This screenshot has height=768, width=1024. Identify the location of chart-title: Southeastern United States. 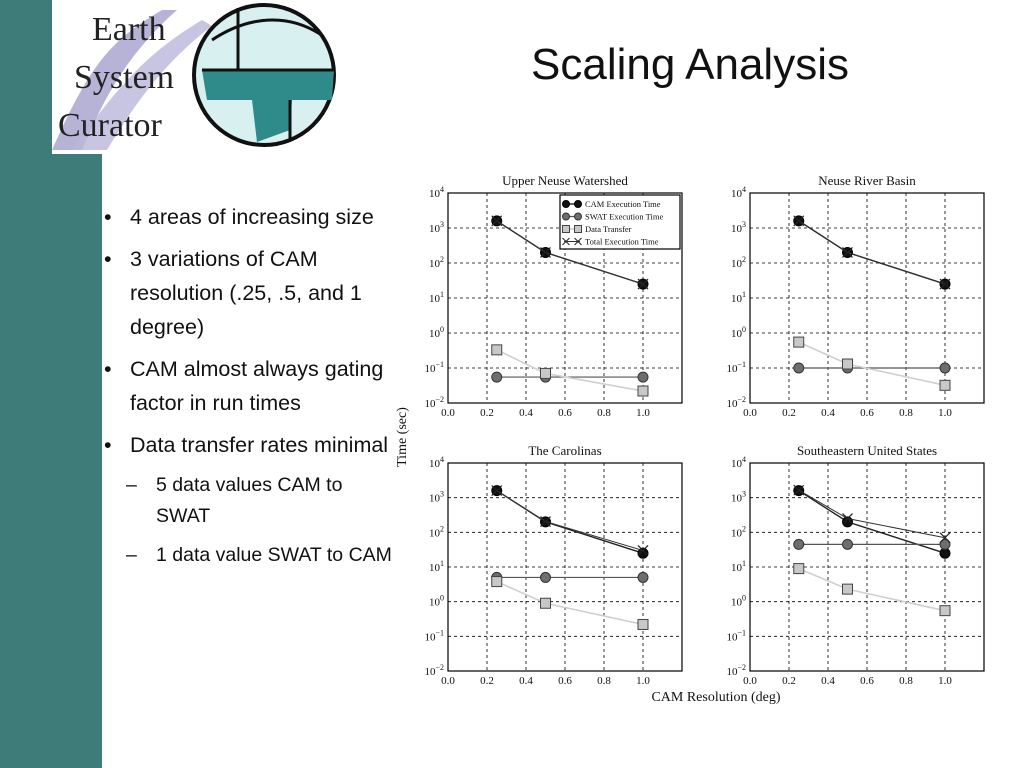
(867, 450).